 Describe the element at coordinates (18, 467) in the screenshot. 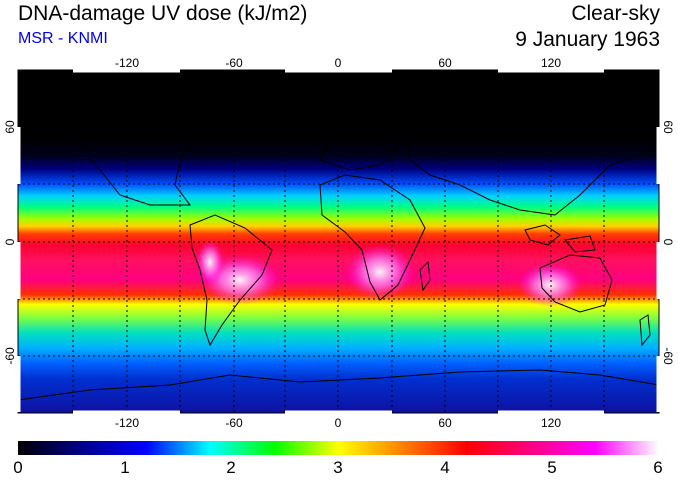

I see `colorbar-label: 0` at that location.